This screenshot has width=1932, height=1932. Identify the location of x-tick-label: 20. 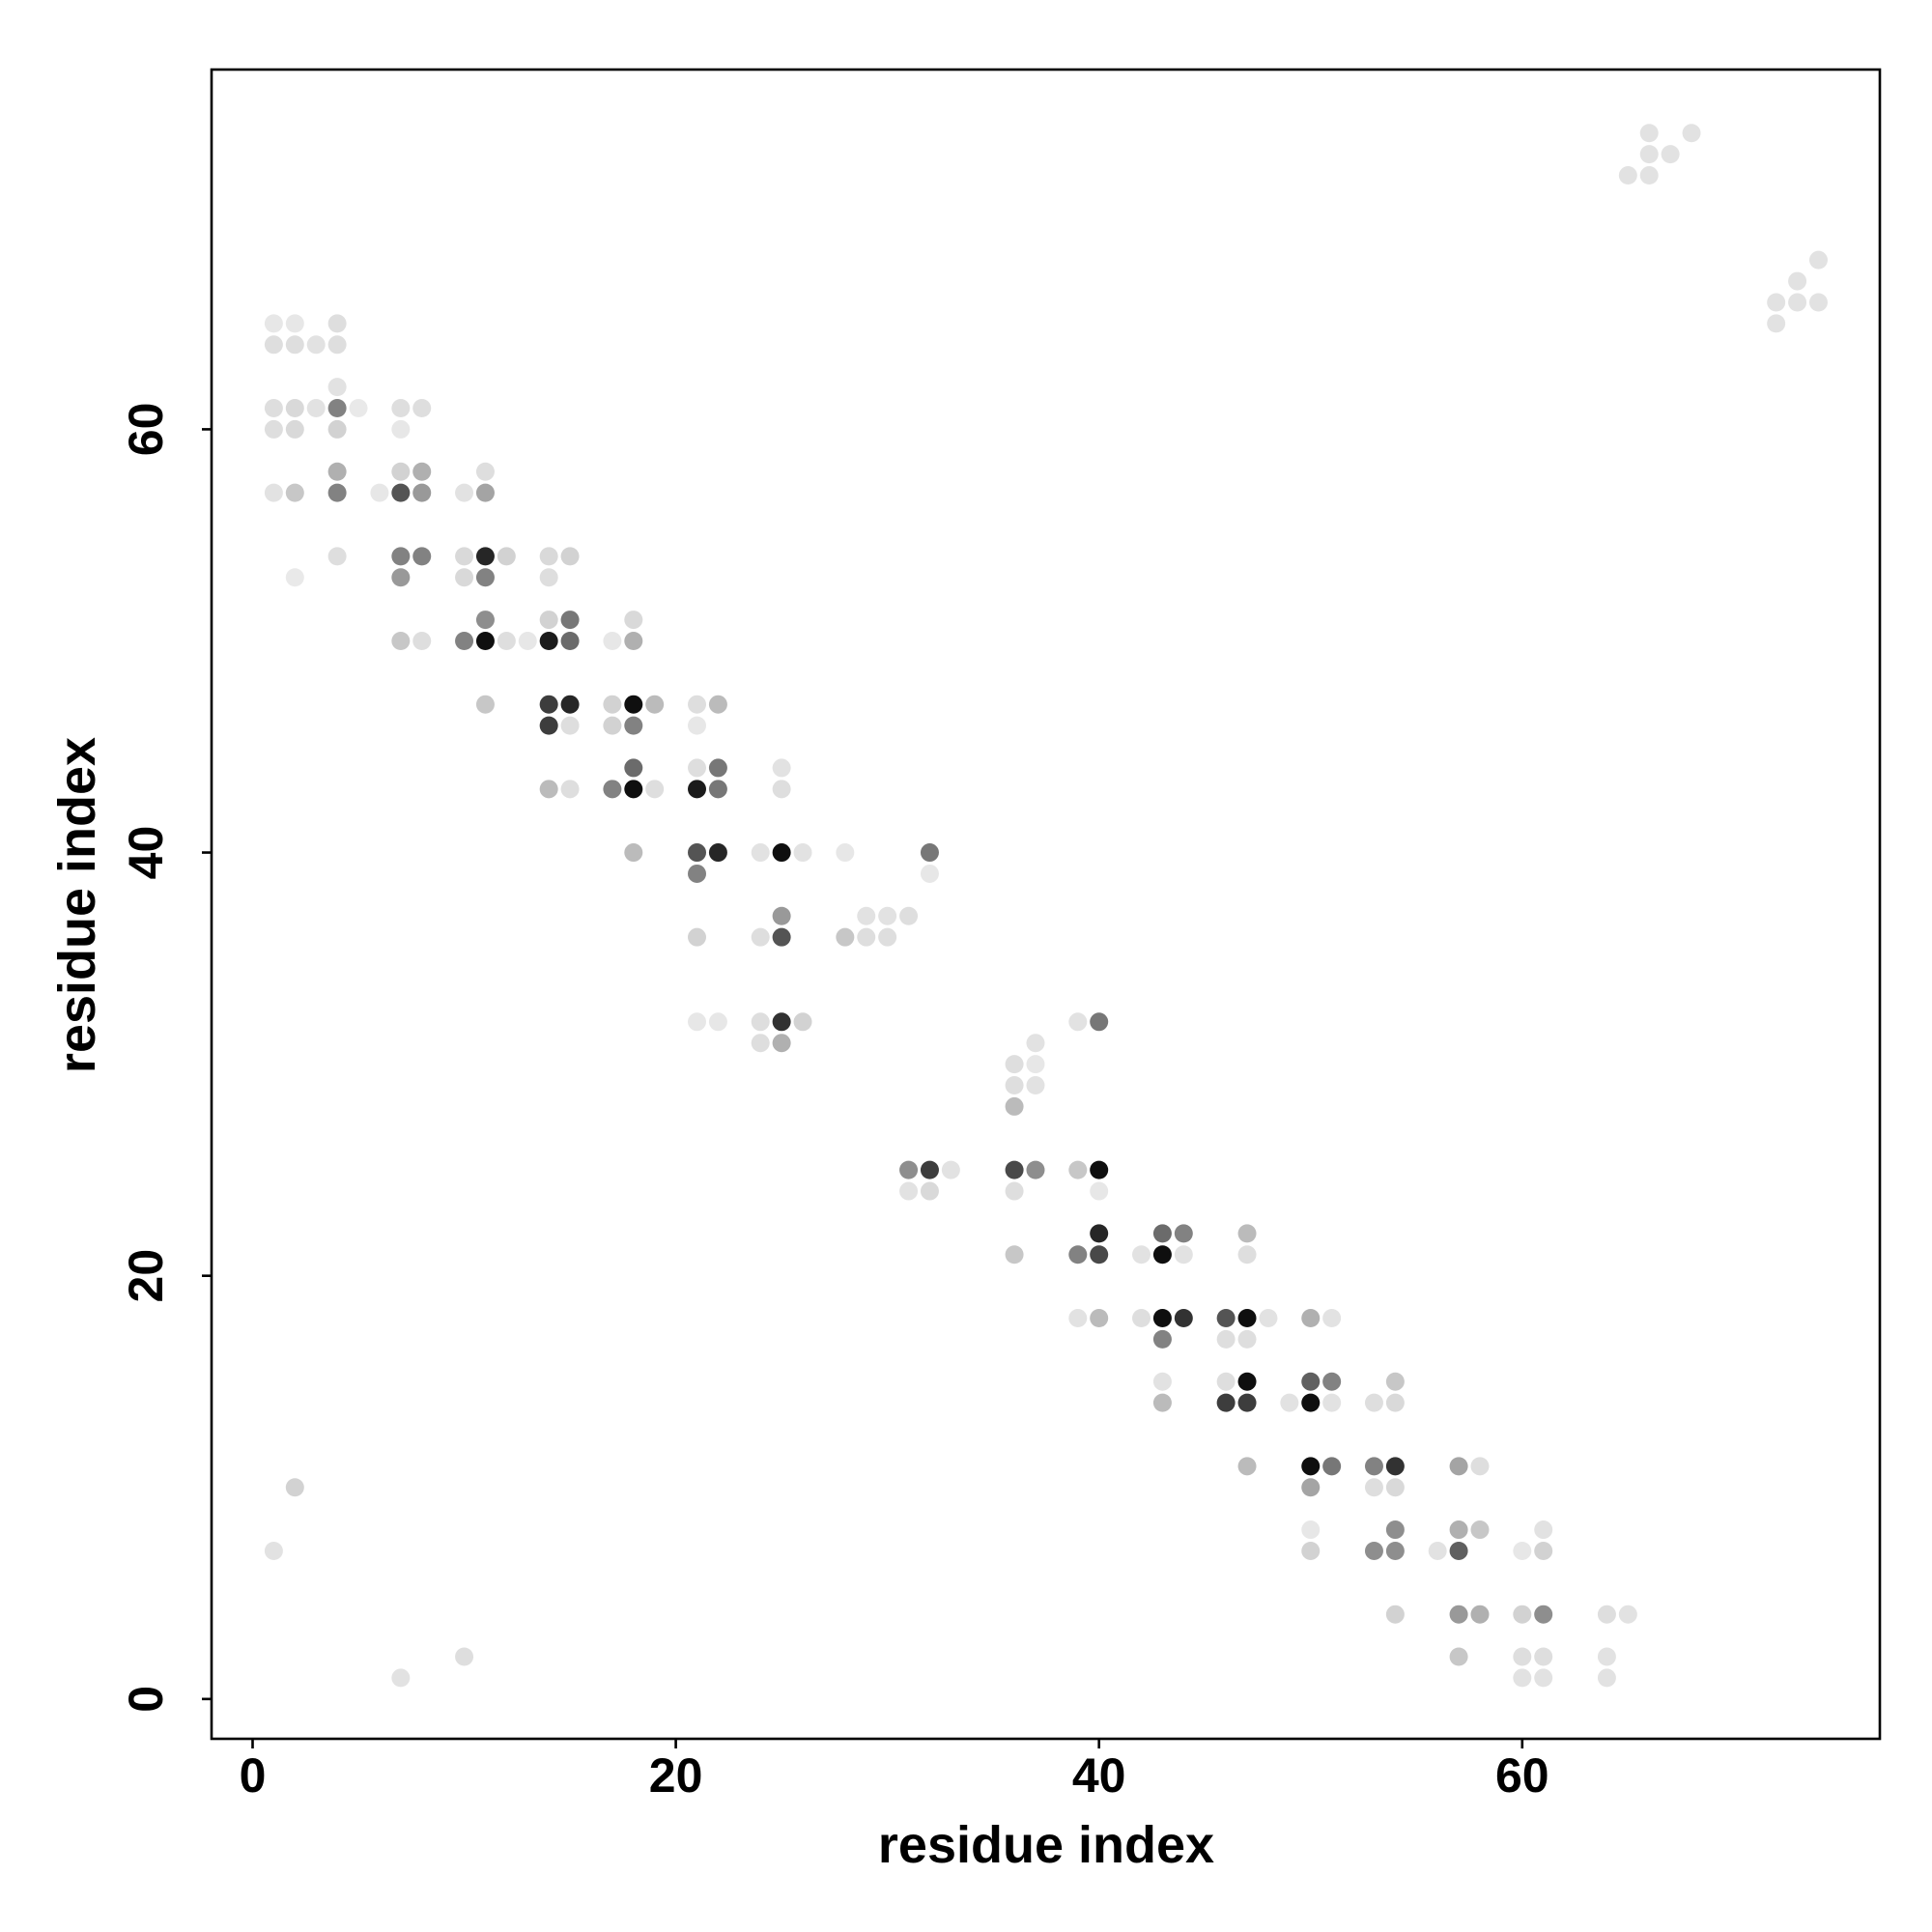
(676, 1775).